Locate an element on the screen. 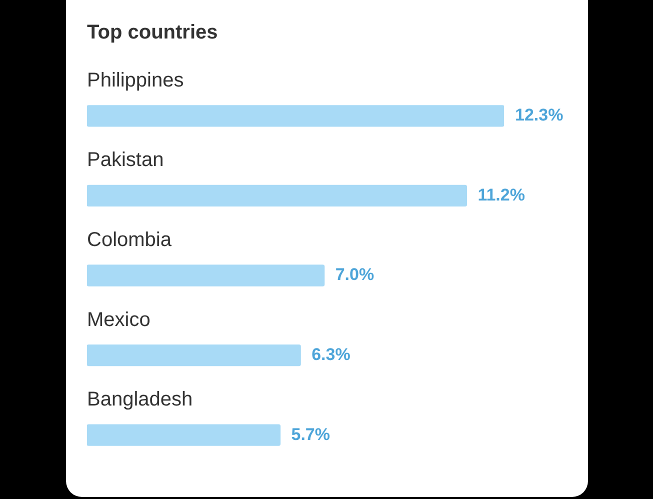  y-tick-label: Colombia is located at coordinates (129, 240).